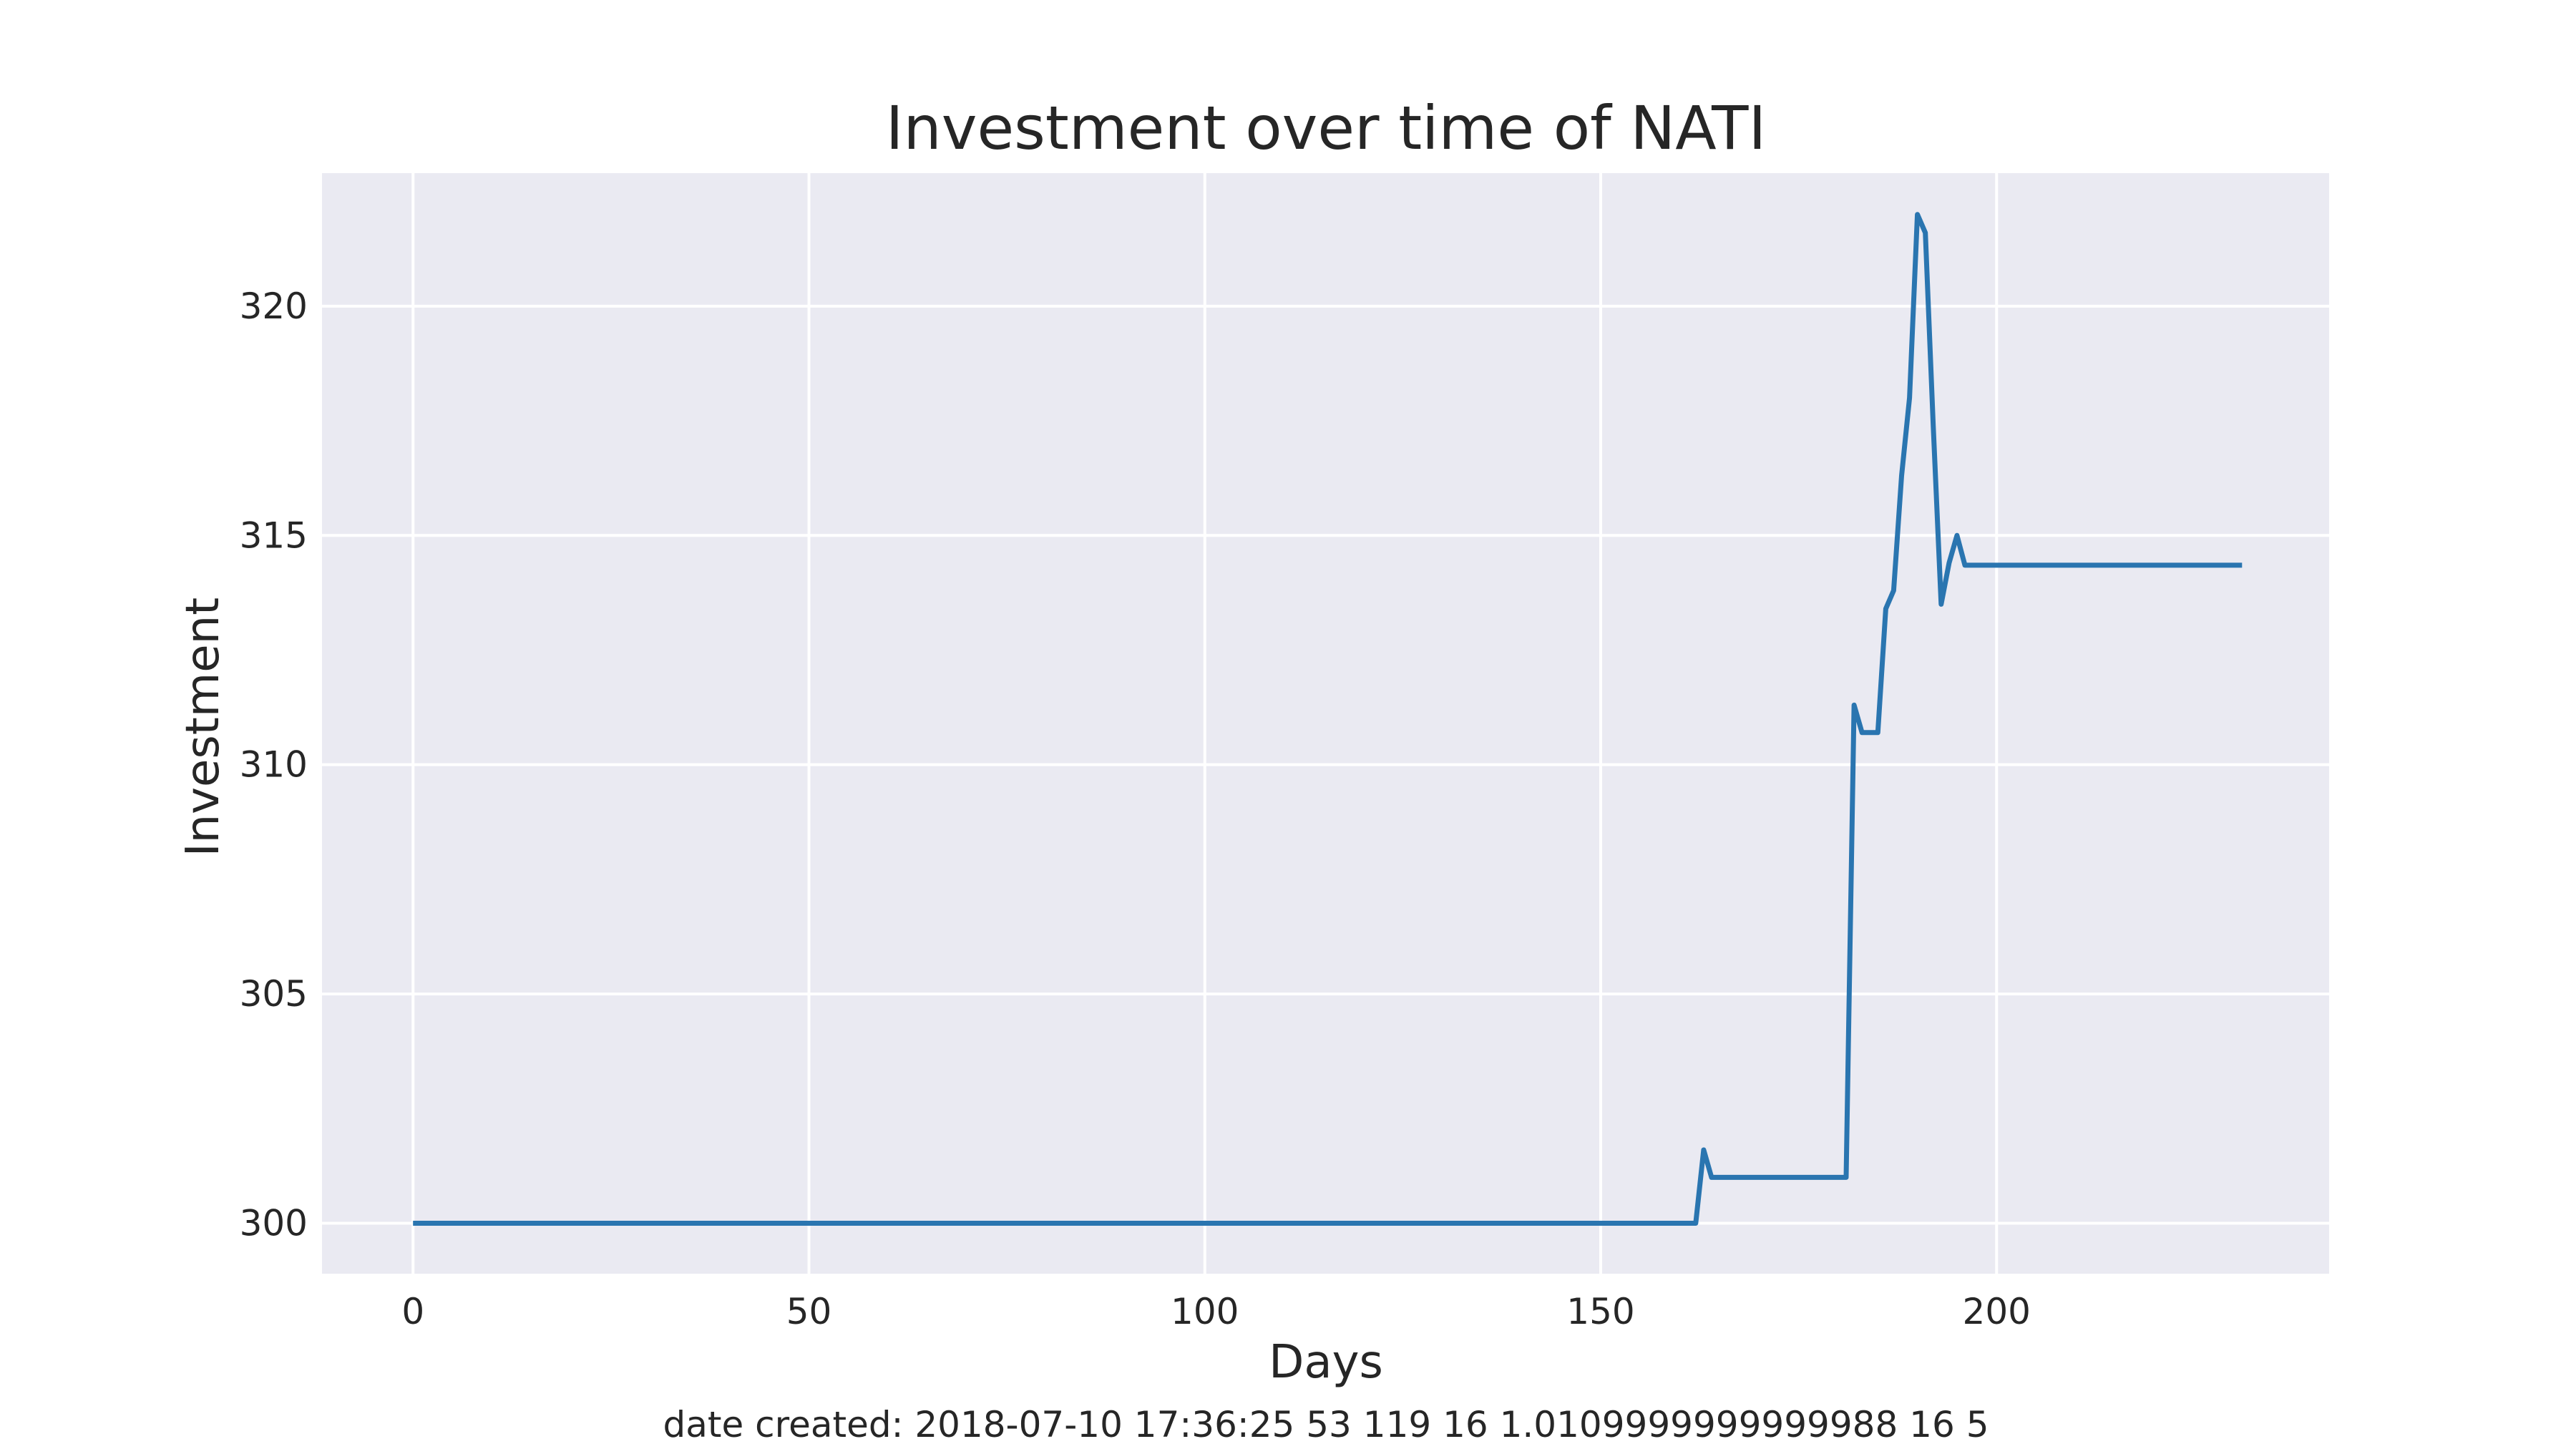 Image resolution: width=2576 pixels, height=1449 pixels. Describe the element at coordinates (274, 535) in the screenshot. I see `y-tick-label: 315` at that location.